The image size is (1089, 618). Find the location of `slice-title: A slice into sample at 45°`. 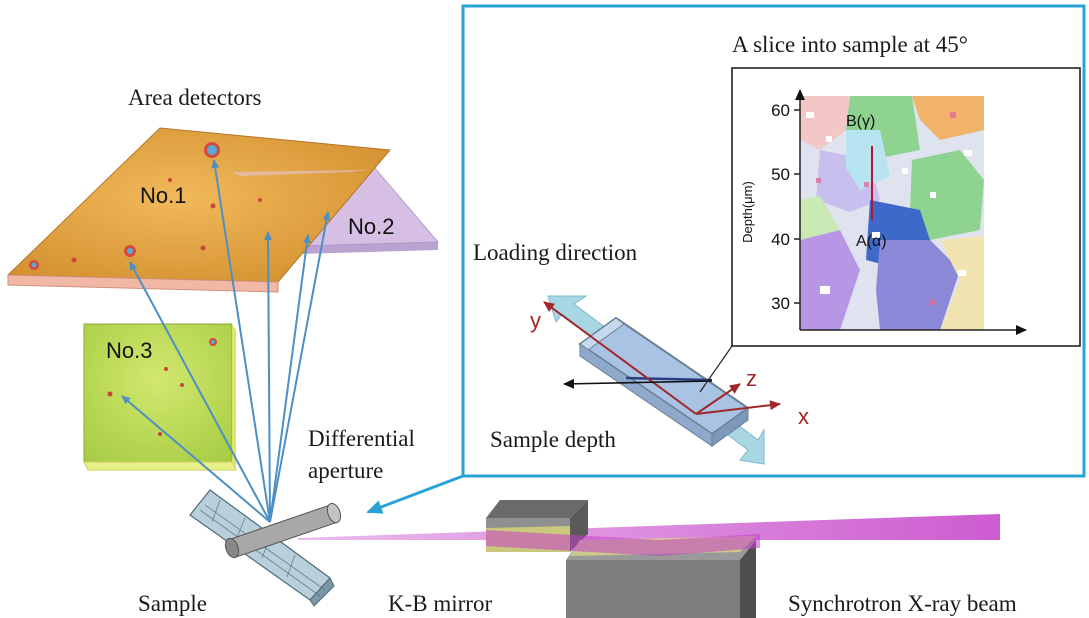

slice-title: A slice into sample at 45° is located at coordinates (850, 44).